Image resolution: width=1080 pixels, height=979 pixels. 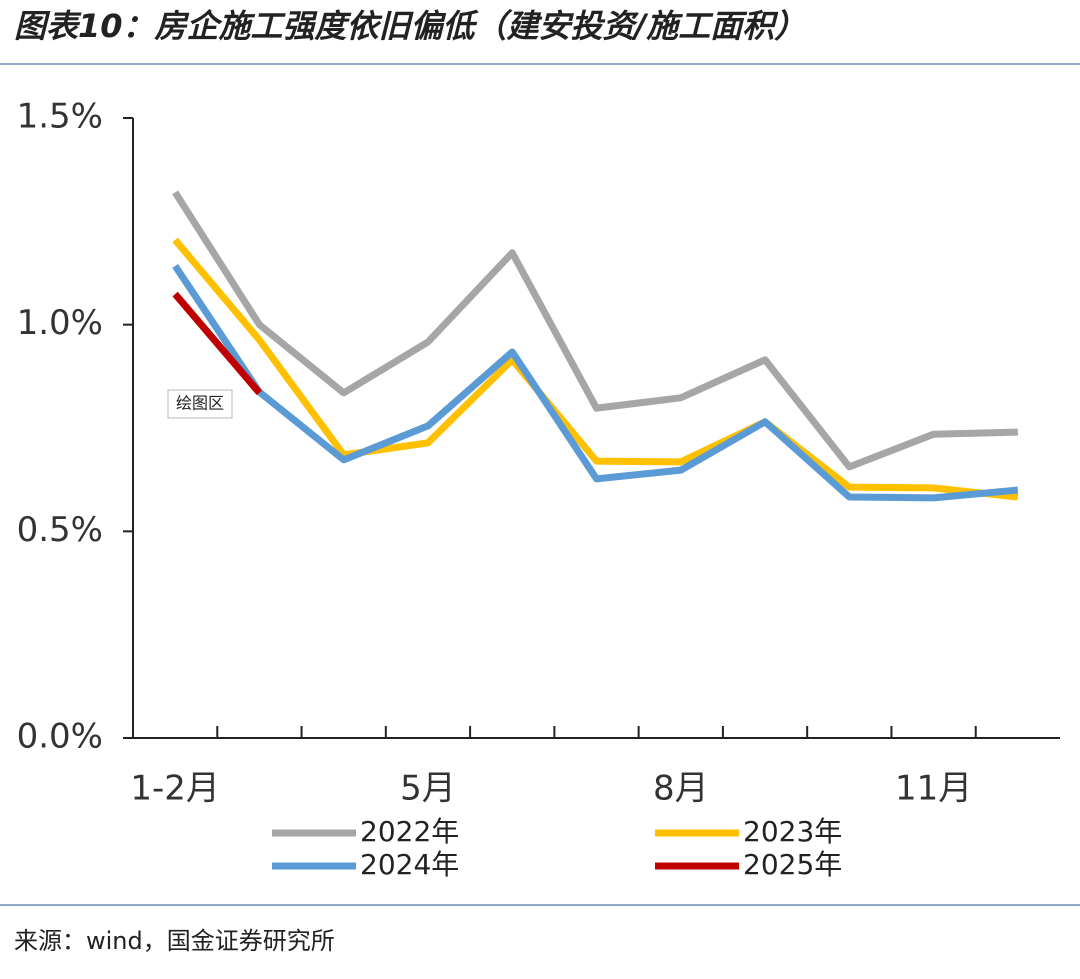 What do you see at coordinates (428, 789) in the screenshot?
I see `x-tick-label: 5月` at bounding box center [428, 789].